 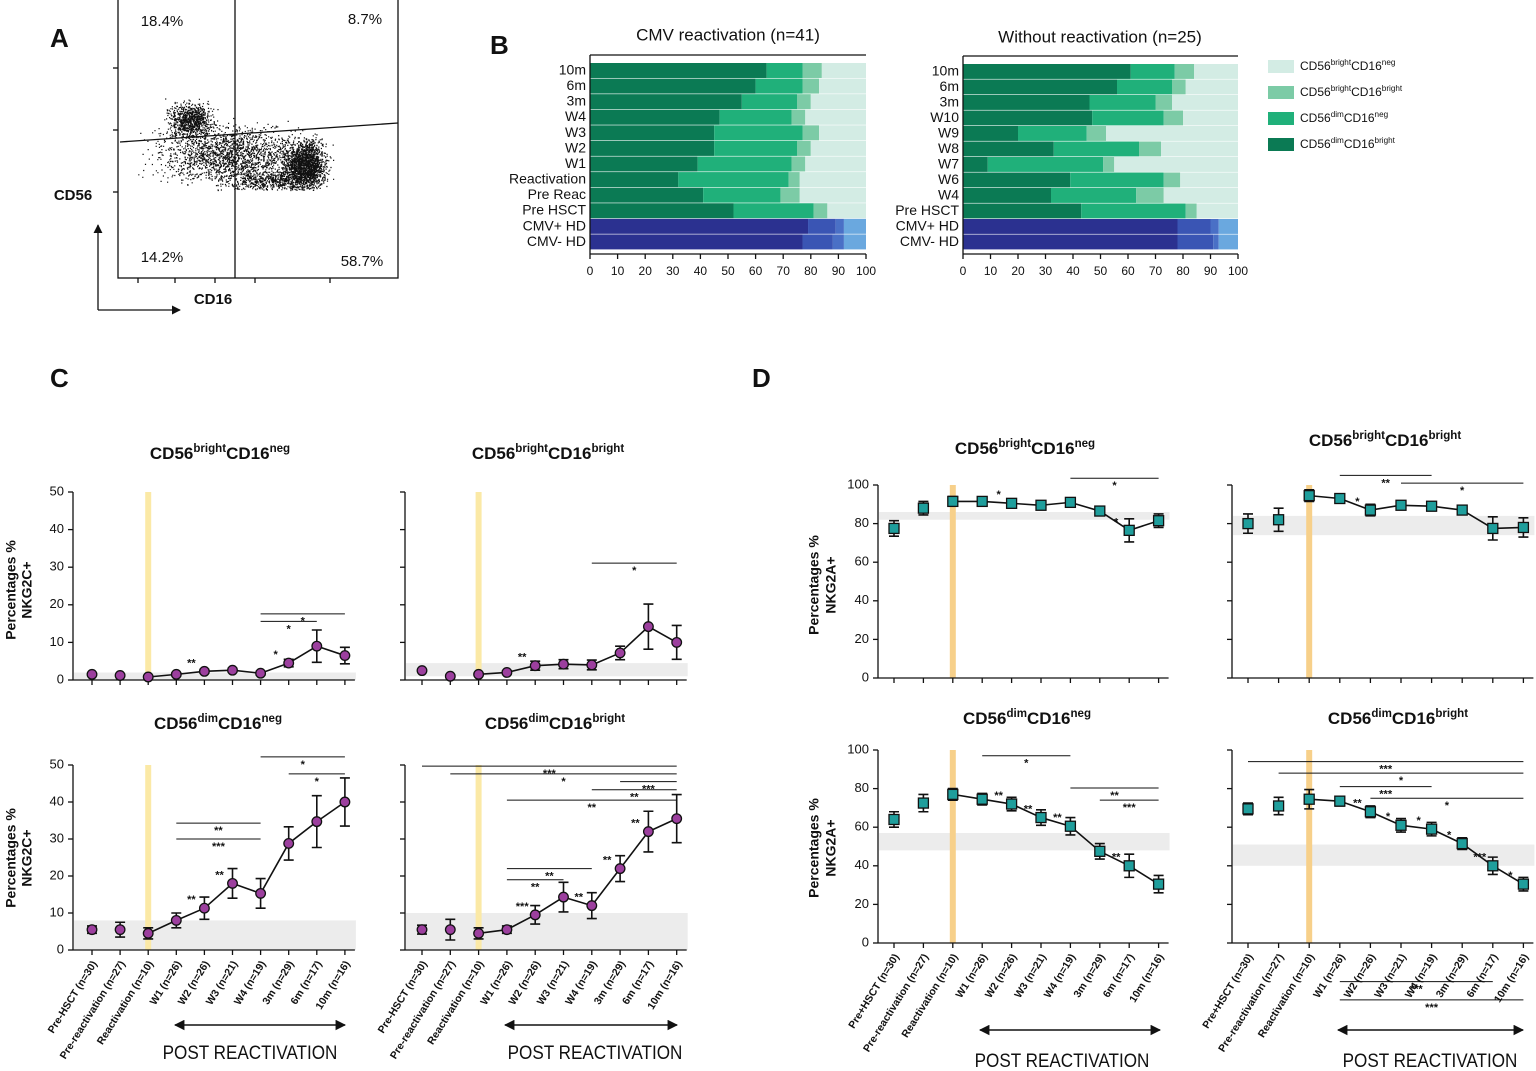 I want to click on y-tick-label: W4, so click(x=575, y=116).